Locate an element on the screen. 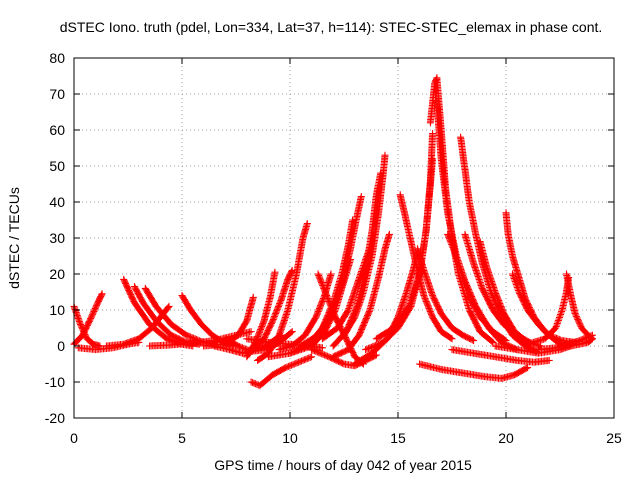 The height and width of the screenshot is (480, 640). y-tick-label: 50 is located at coordinates (57, 166).